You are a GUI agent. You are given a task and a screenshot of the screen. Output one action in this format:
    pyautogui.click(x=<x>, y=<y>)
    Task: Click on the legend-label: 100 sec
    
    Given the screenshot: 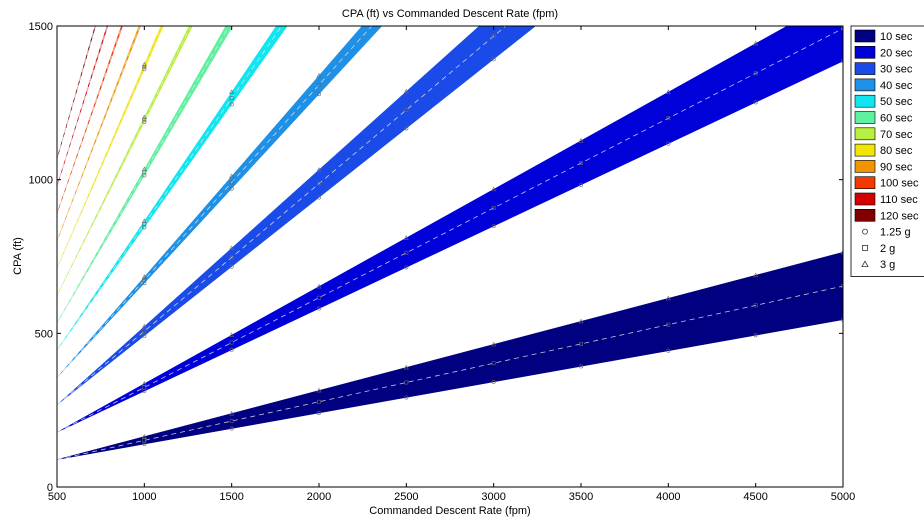 What is the action you would take?
    pyautogui.click(x=899, y=184)
    